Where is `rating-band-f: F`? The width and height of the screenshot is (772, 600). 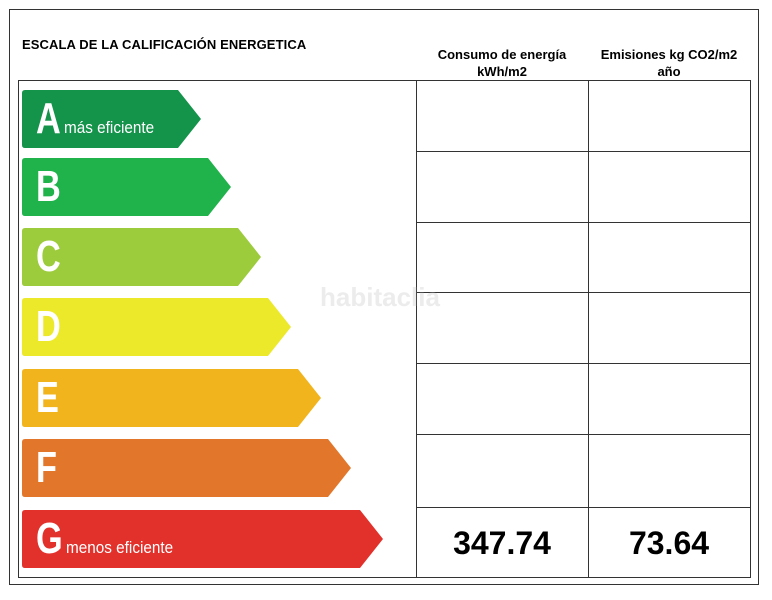 rating-band-f: F is located at coordinates (187, 468).